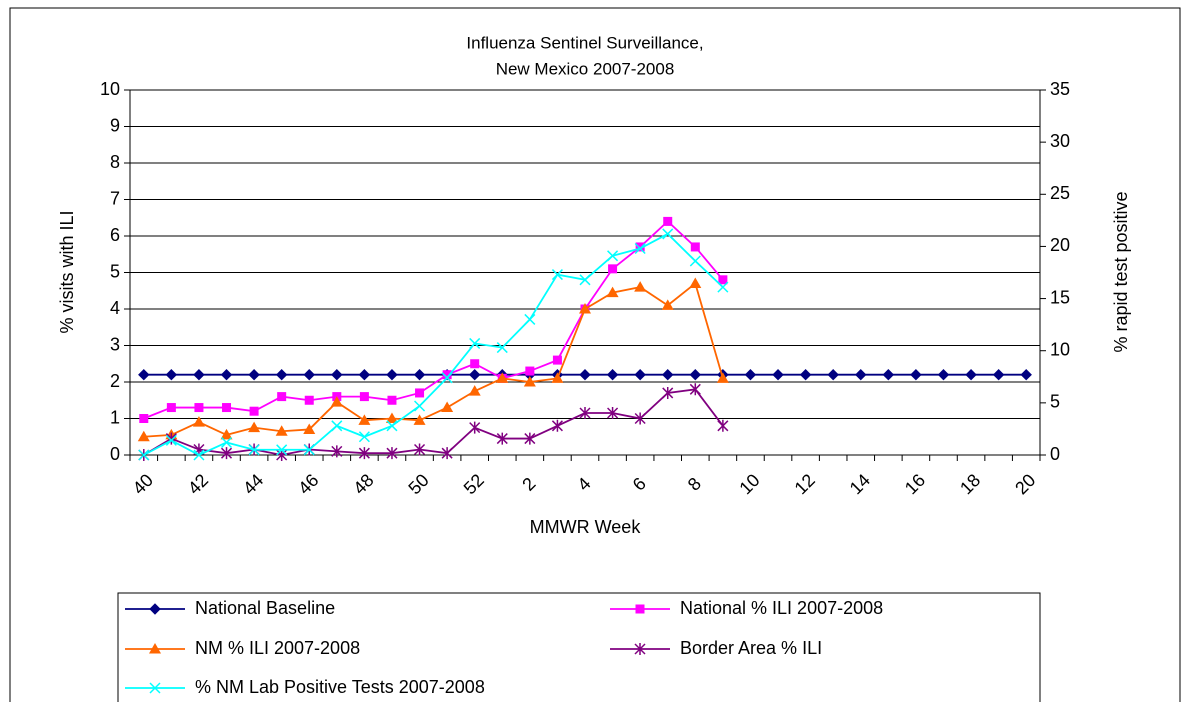  What do you see at coordinates (781, 608) in the screenshot?
I see `legend-label: National % ILI 2007-2008` at bounding box center [781, 608].